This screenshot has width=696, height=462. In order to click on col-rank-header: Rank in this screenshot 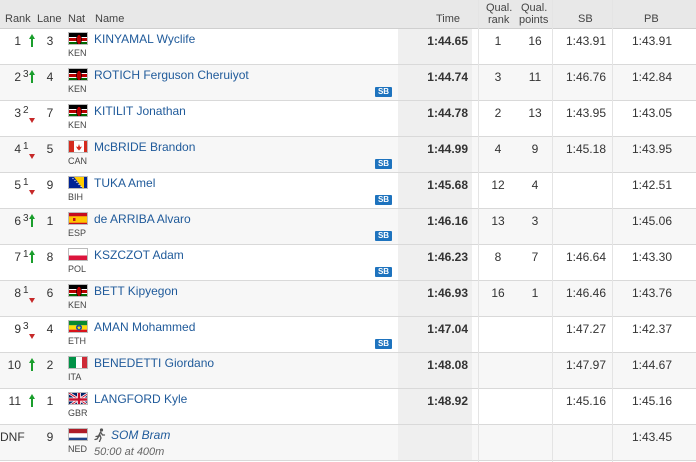, I will do `click(18, 19)`.